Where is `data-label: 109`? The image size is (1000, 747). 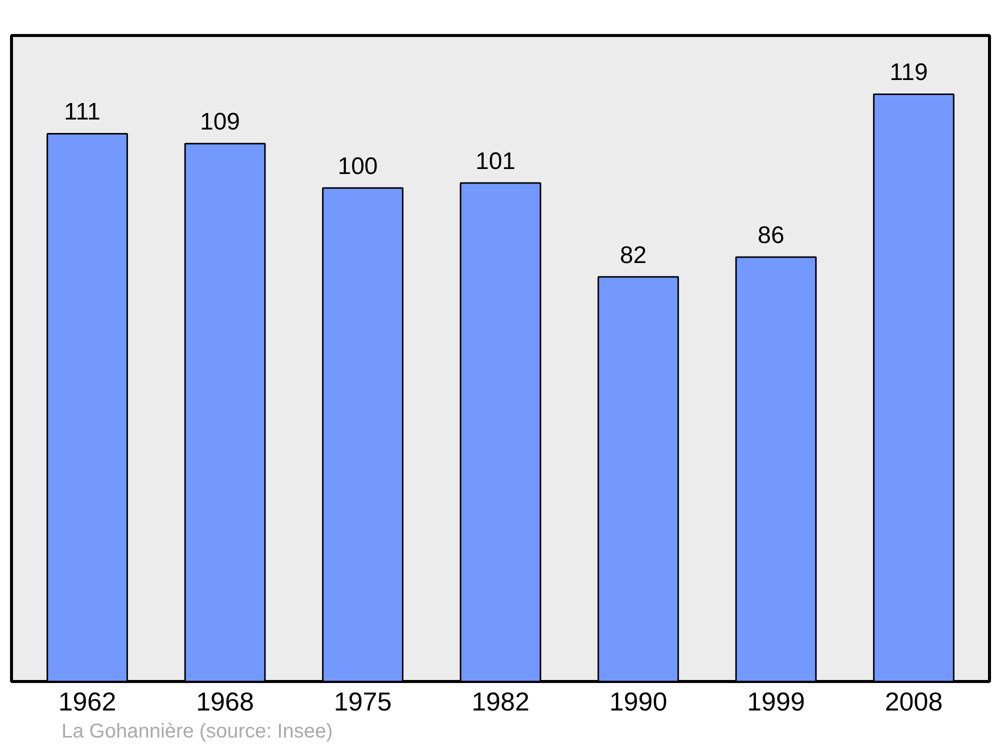
data-label: 109 is located at coordinates (220, 122).